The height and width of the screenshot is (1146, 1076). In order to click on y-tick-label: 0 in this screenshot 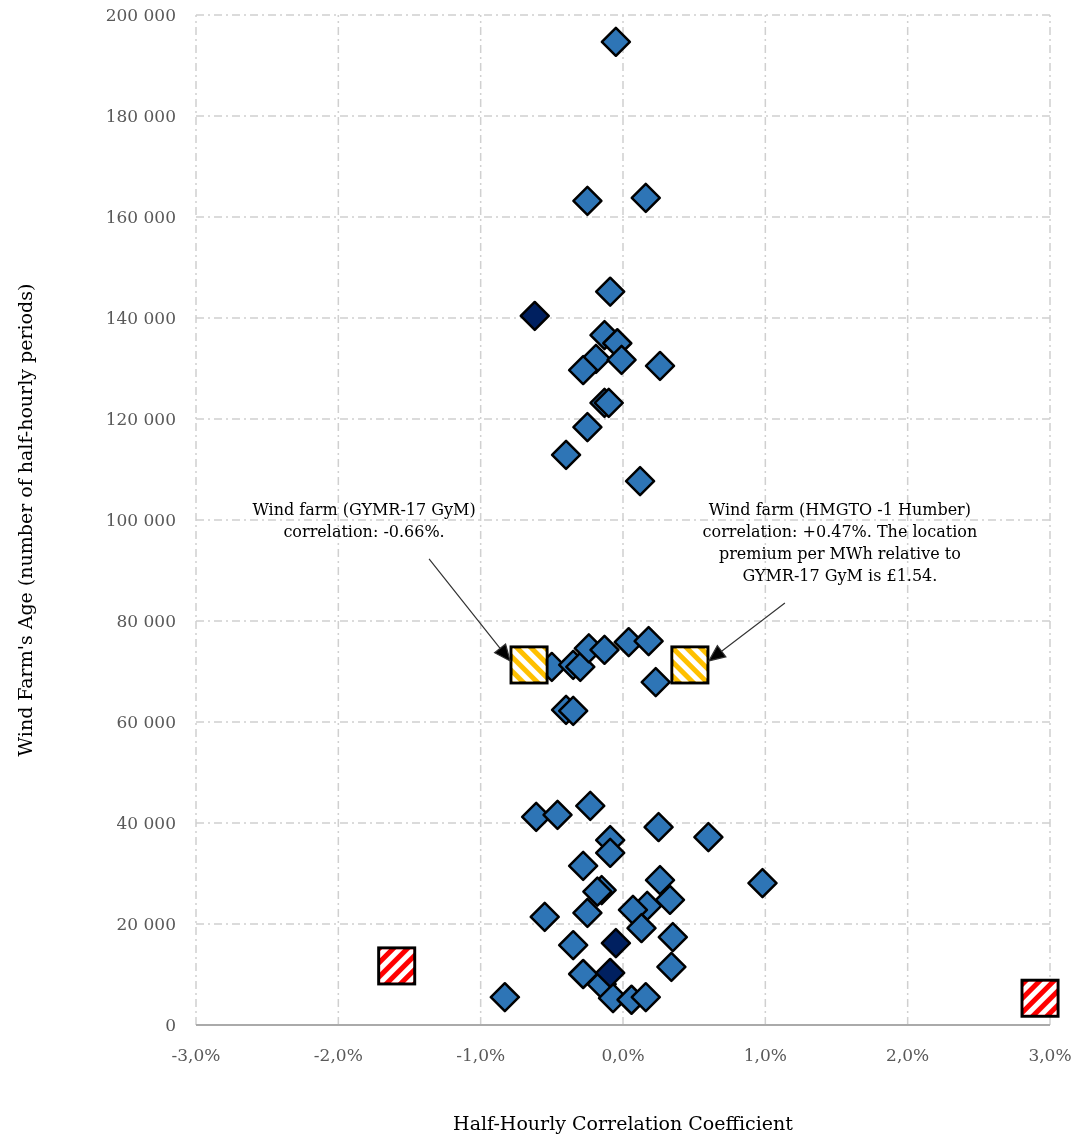, I will do `click(170, 1025)`.